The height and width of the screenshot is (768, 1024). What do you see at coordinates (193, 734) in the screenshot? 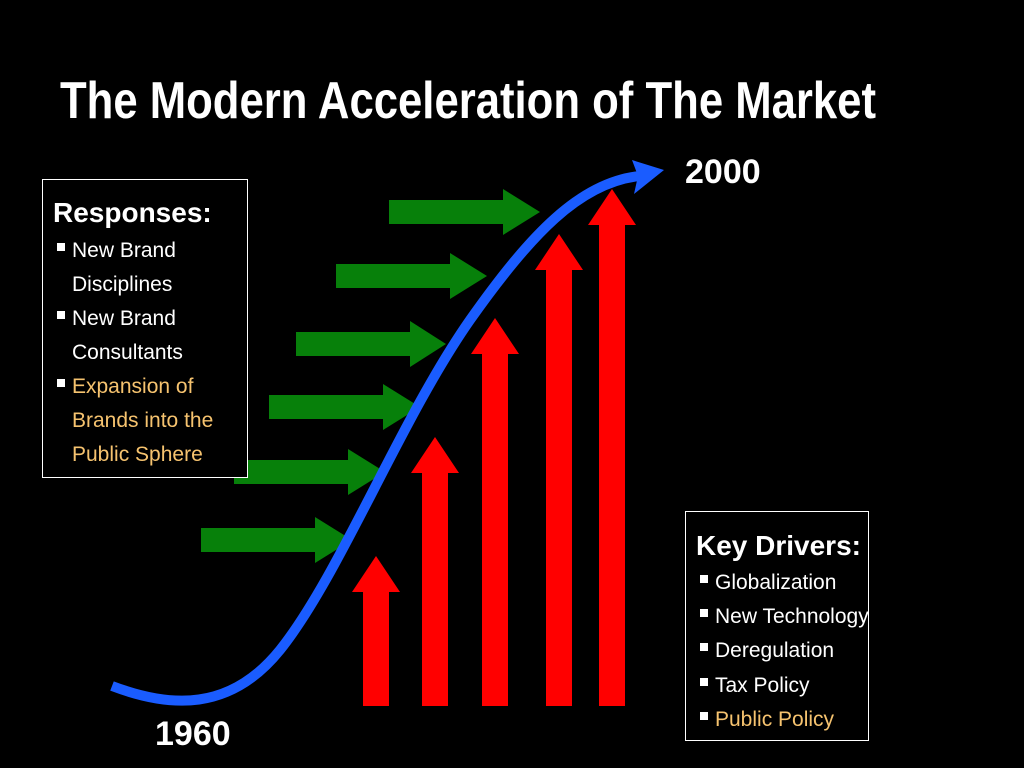
I see `start-label: 1960` at bounding box center [193, 734].